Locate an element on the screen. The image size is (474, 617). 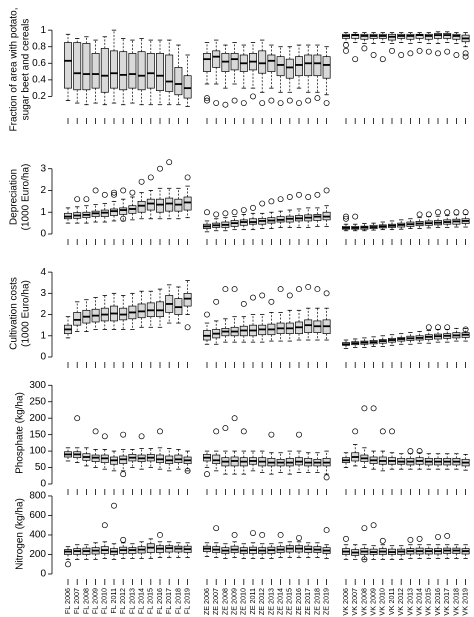
x-tick-label: FL 2006 is located at coordinates (67, 601).